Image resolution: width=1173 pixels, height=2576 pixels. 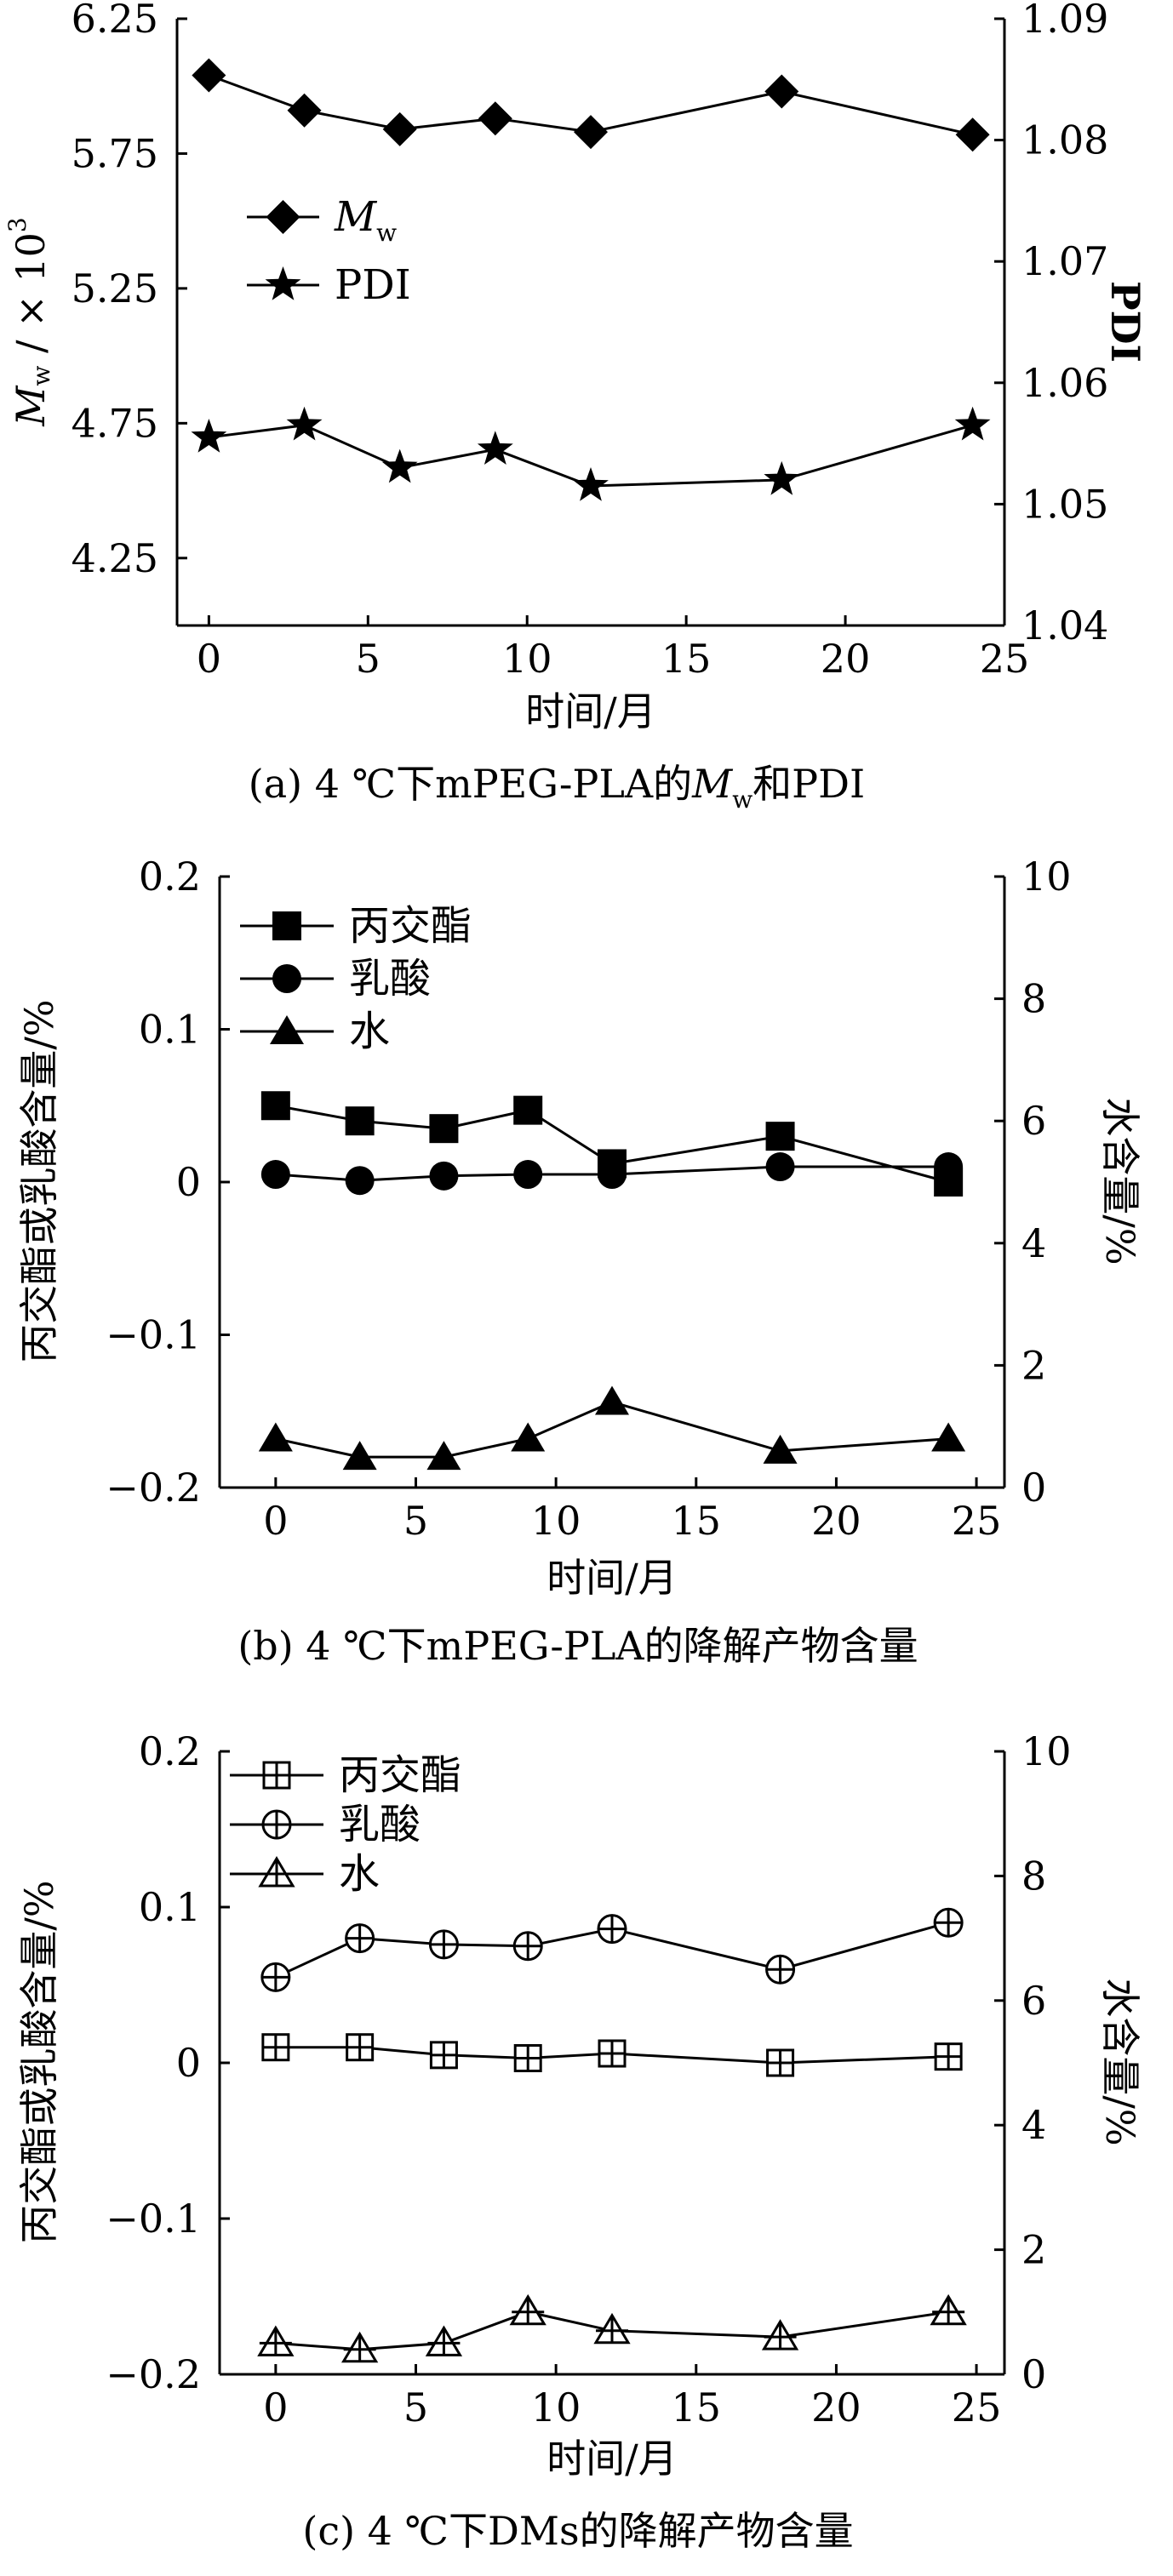 I want to click on y-left-tick-label: 5.25, so click(x=115, y=288).